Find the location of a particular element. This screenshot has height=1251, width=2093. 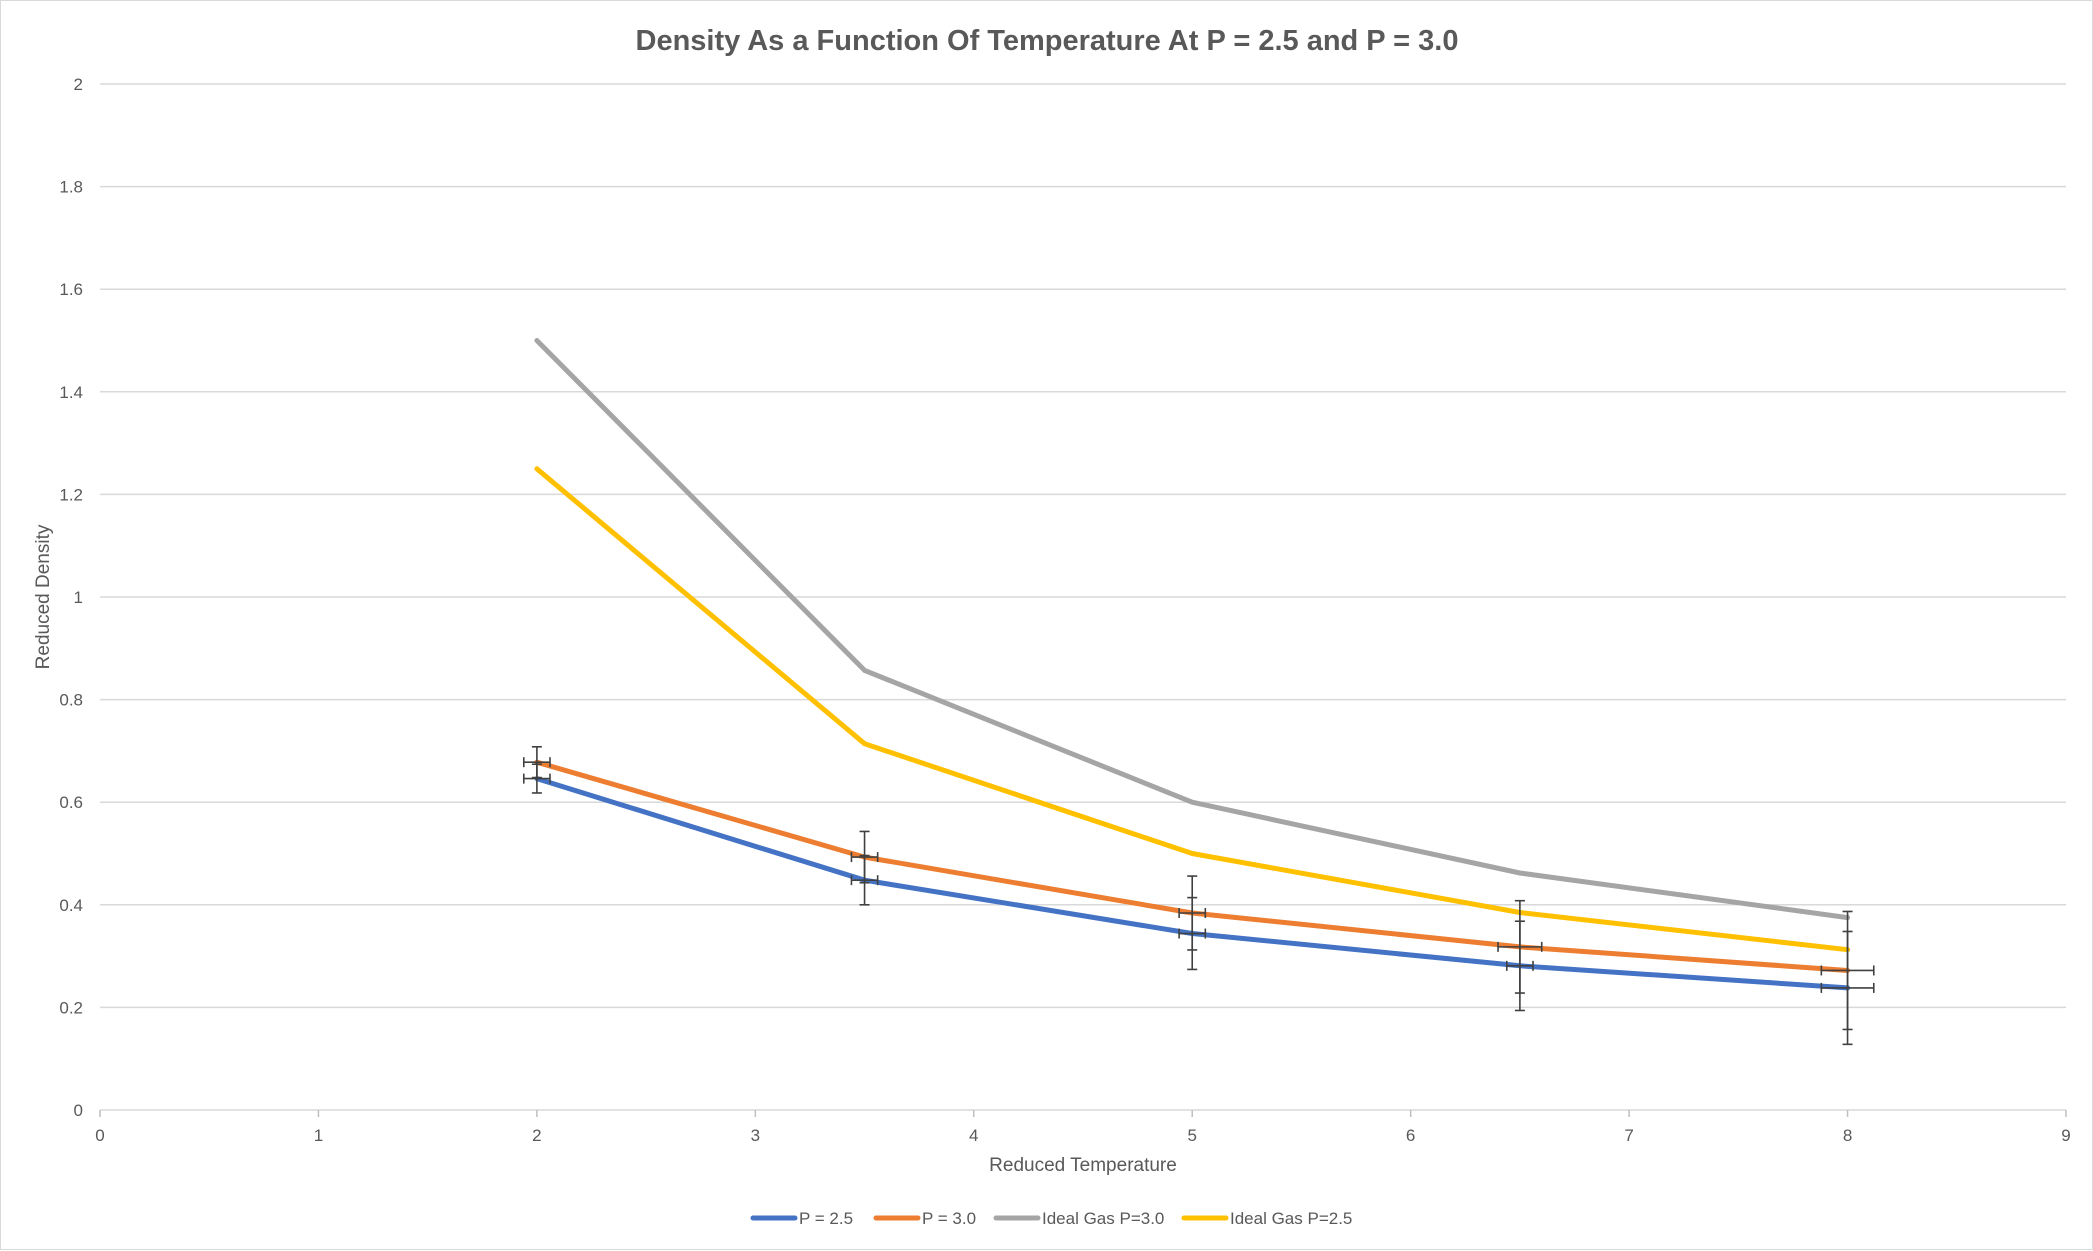

y-tick-label: 0.4 is located at coordinates (71, 905).